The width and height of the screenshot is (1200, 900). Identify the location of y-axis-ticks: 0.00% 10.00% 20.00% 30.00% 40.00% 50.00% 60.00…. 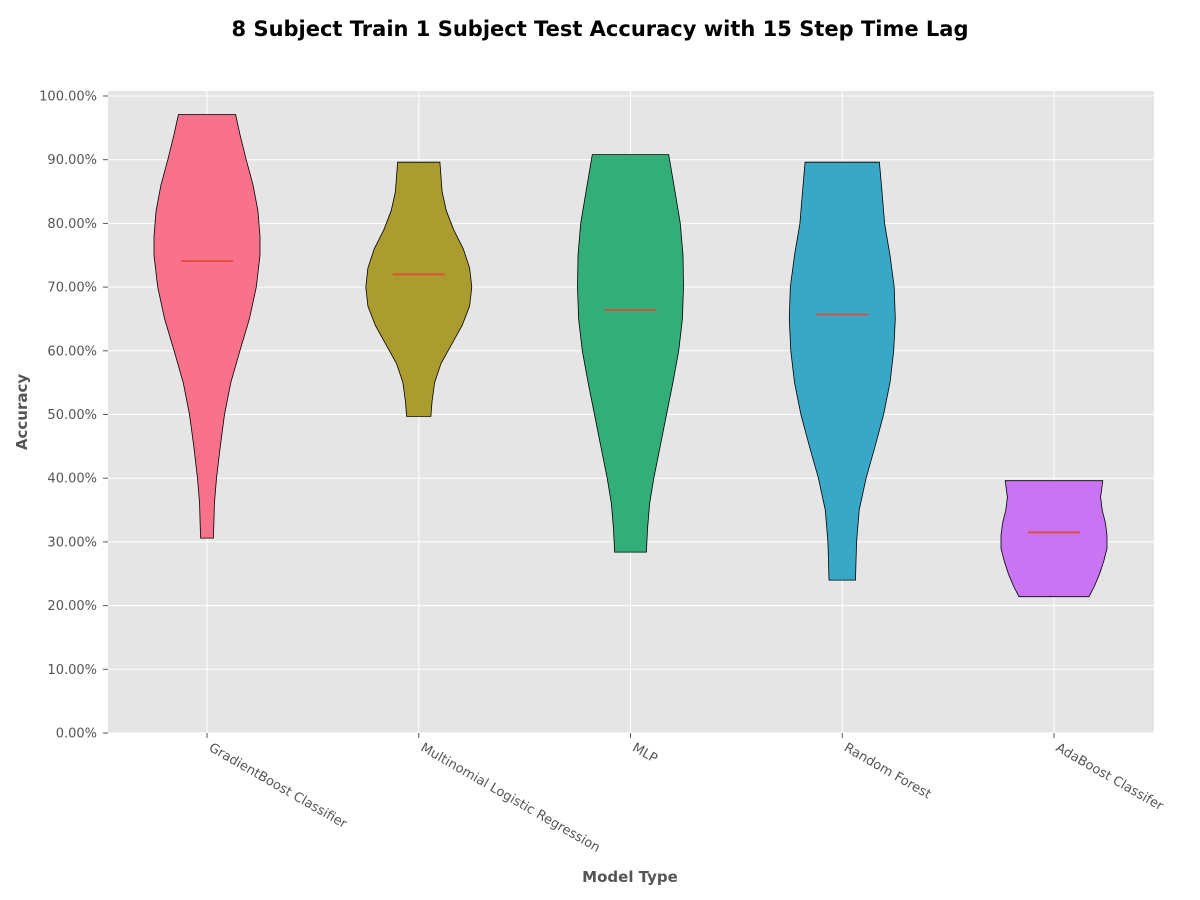
(73, 416).